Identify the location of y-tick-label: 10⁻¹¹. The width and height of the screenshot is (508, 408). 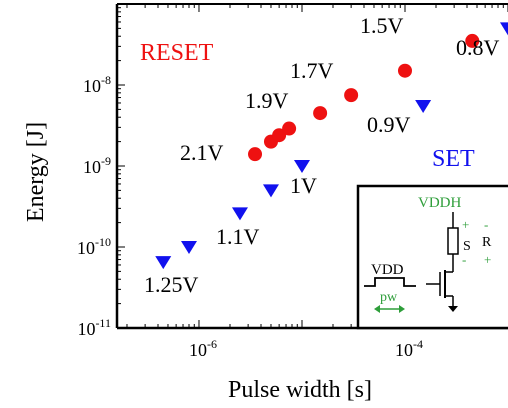
(94, 327).